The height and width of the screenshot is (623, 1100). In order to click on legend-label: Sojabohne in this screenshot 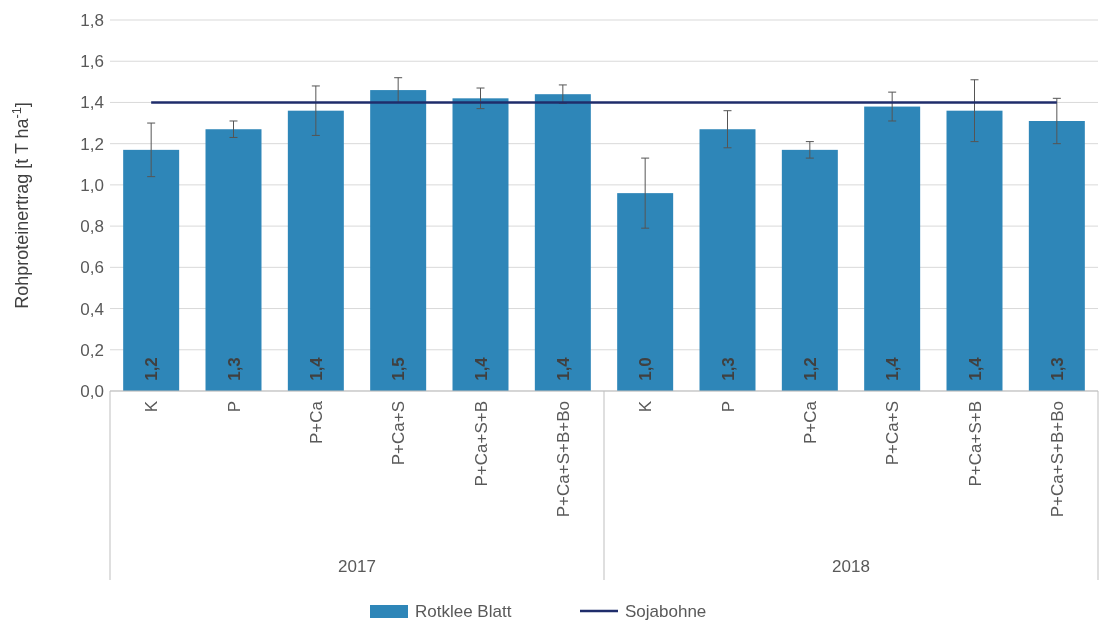, I will do `click(666, 611)`.